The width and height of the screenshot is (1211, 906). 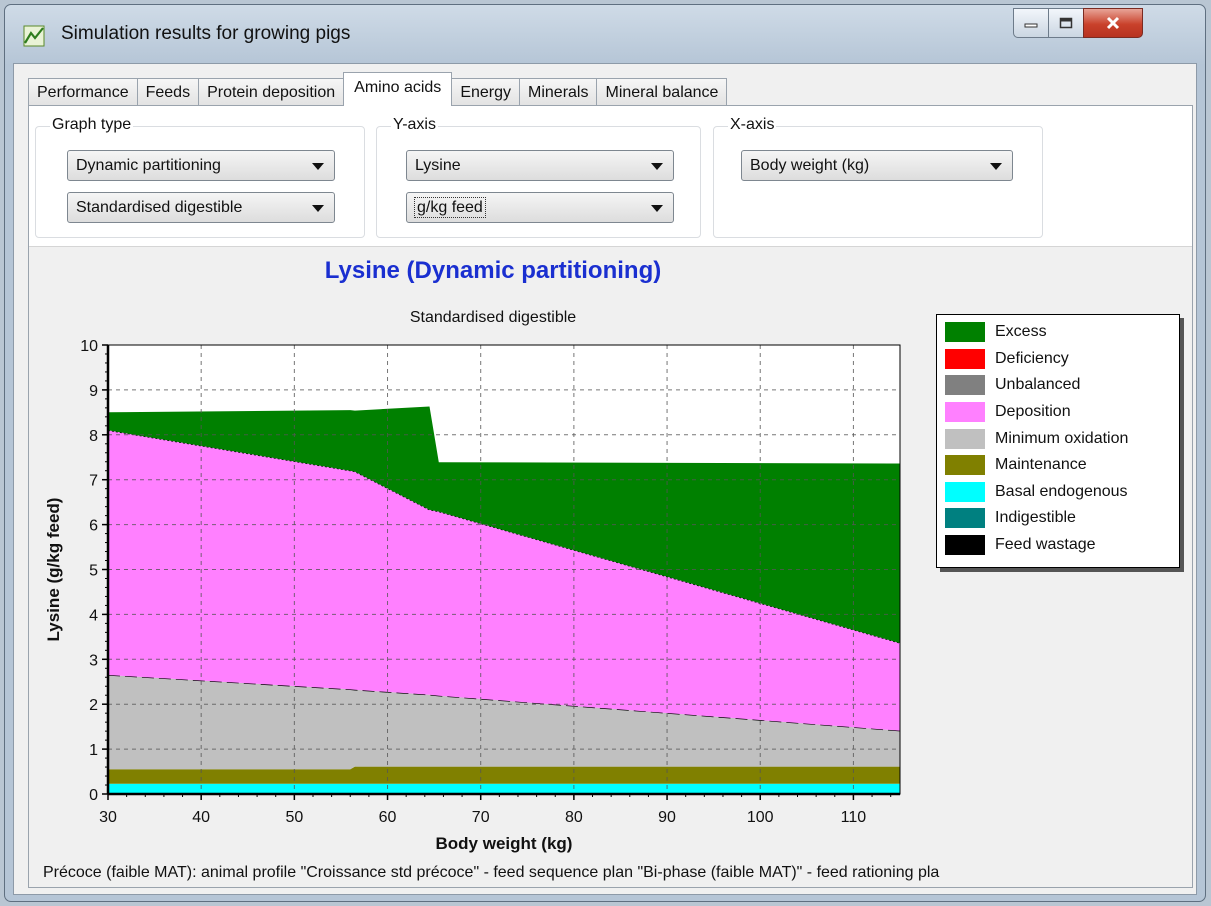 I want to click on minimize-button, so click(x=1031, y=23).